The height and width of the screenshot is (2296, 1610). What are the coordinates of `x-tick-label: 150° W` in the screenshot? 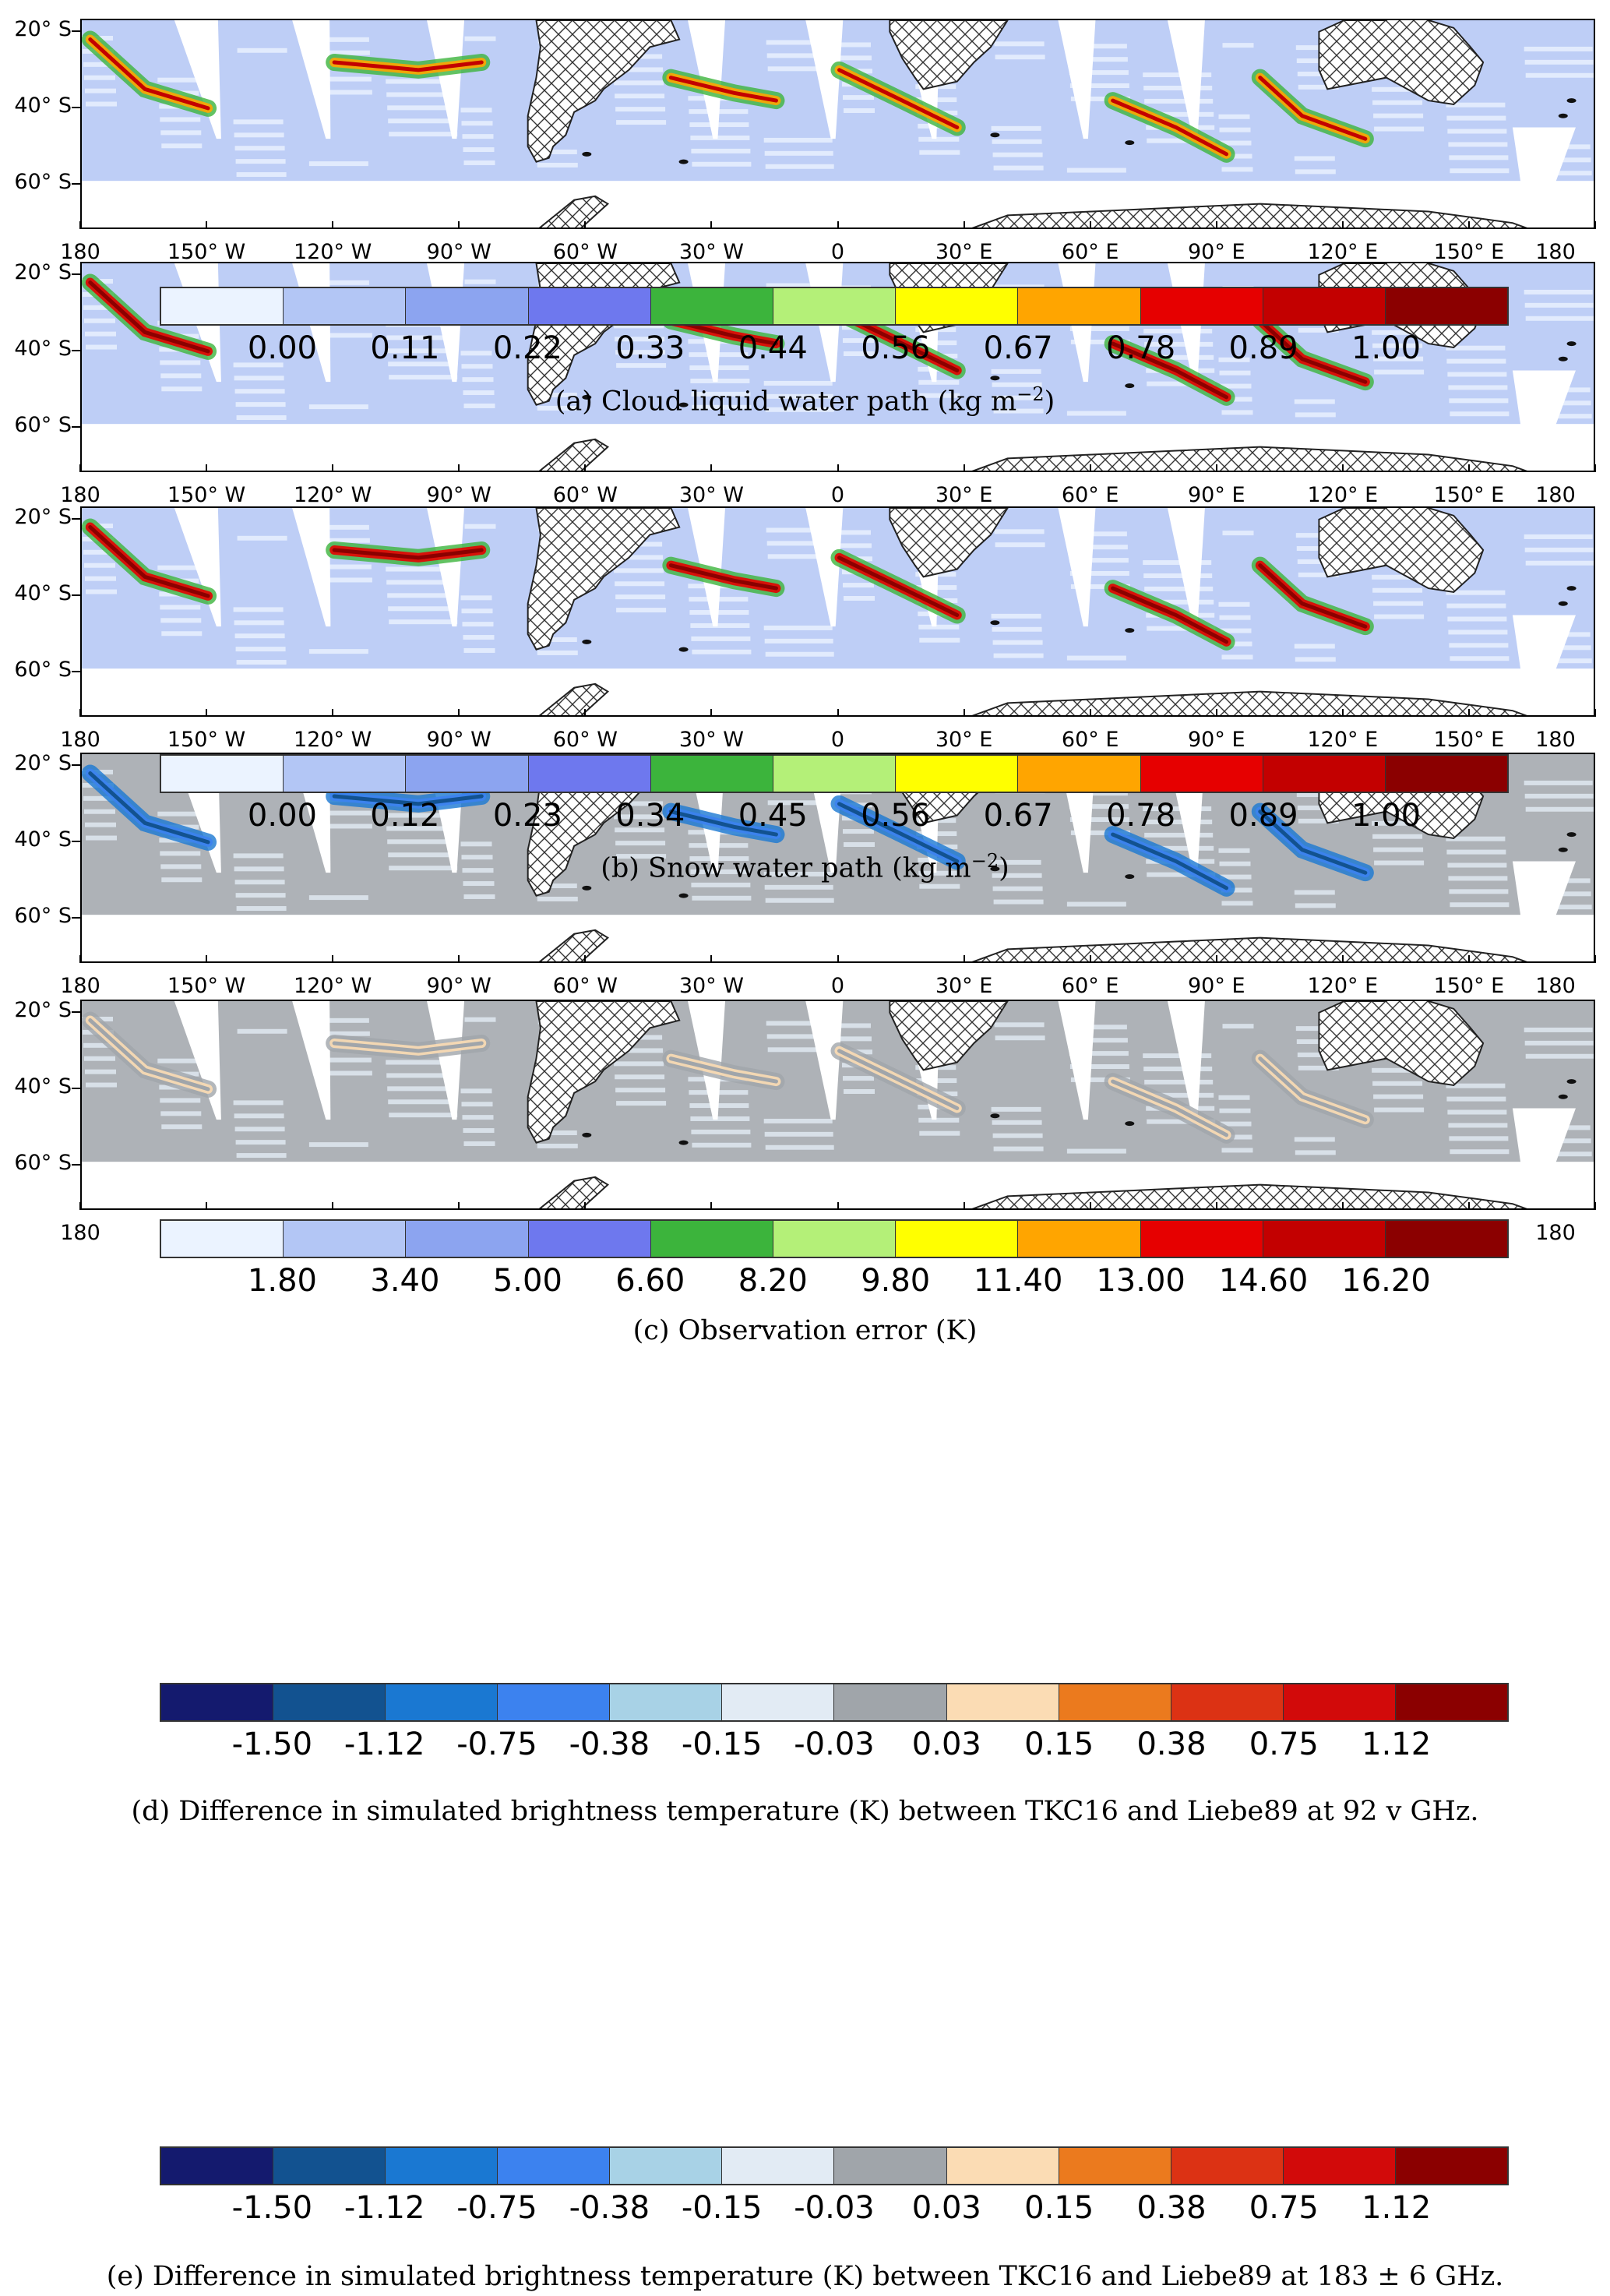 It's located at (206, 495).